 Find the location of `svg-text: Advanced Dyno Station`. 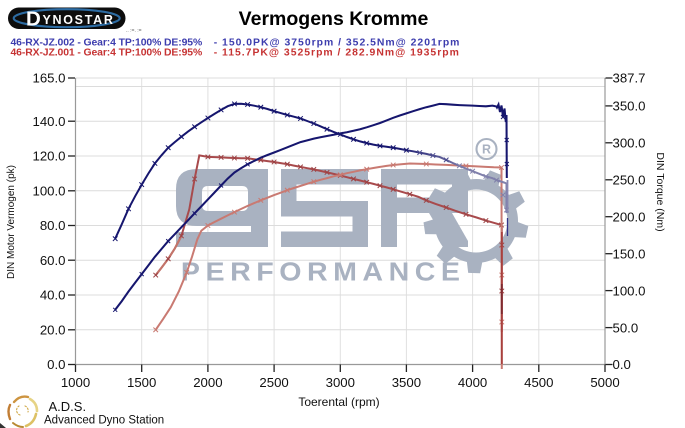

svg-text: Advanced Dyno Station is located at coordinates (104, 421).